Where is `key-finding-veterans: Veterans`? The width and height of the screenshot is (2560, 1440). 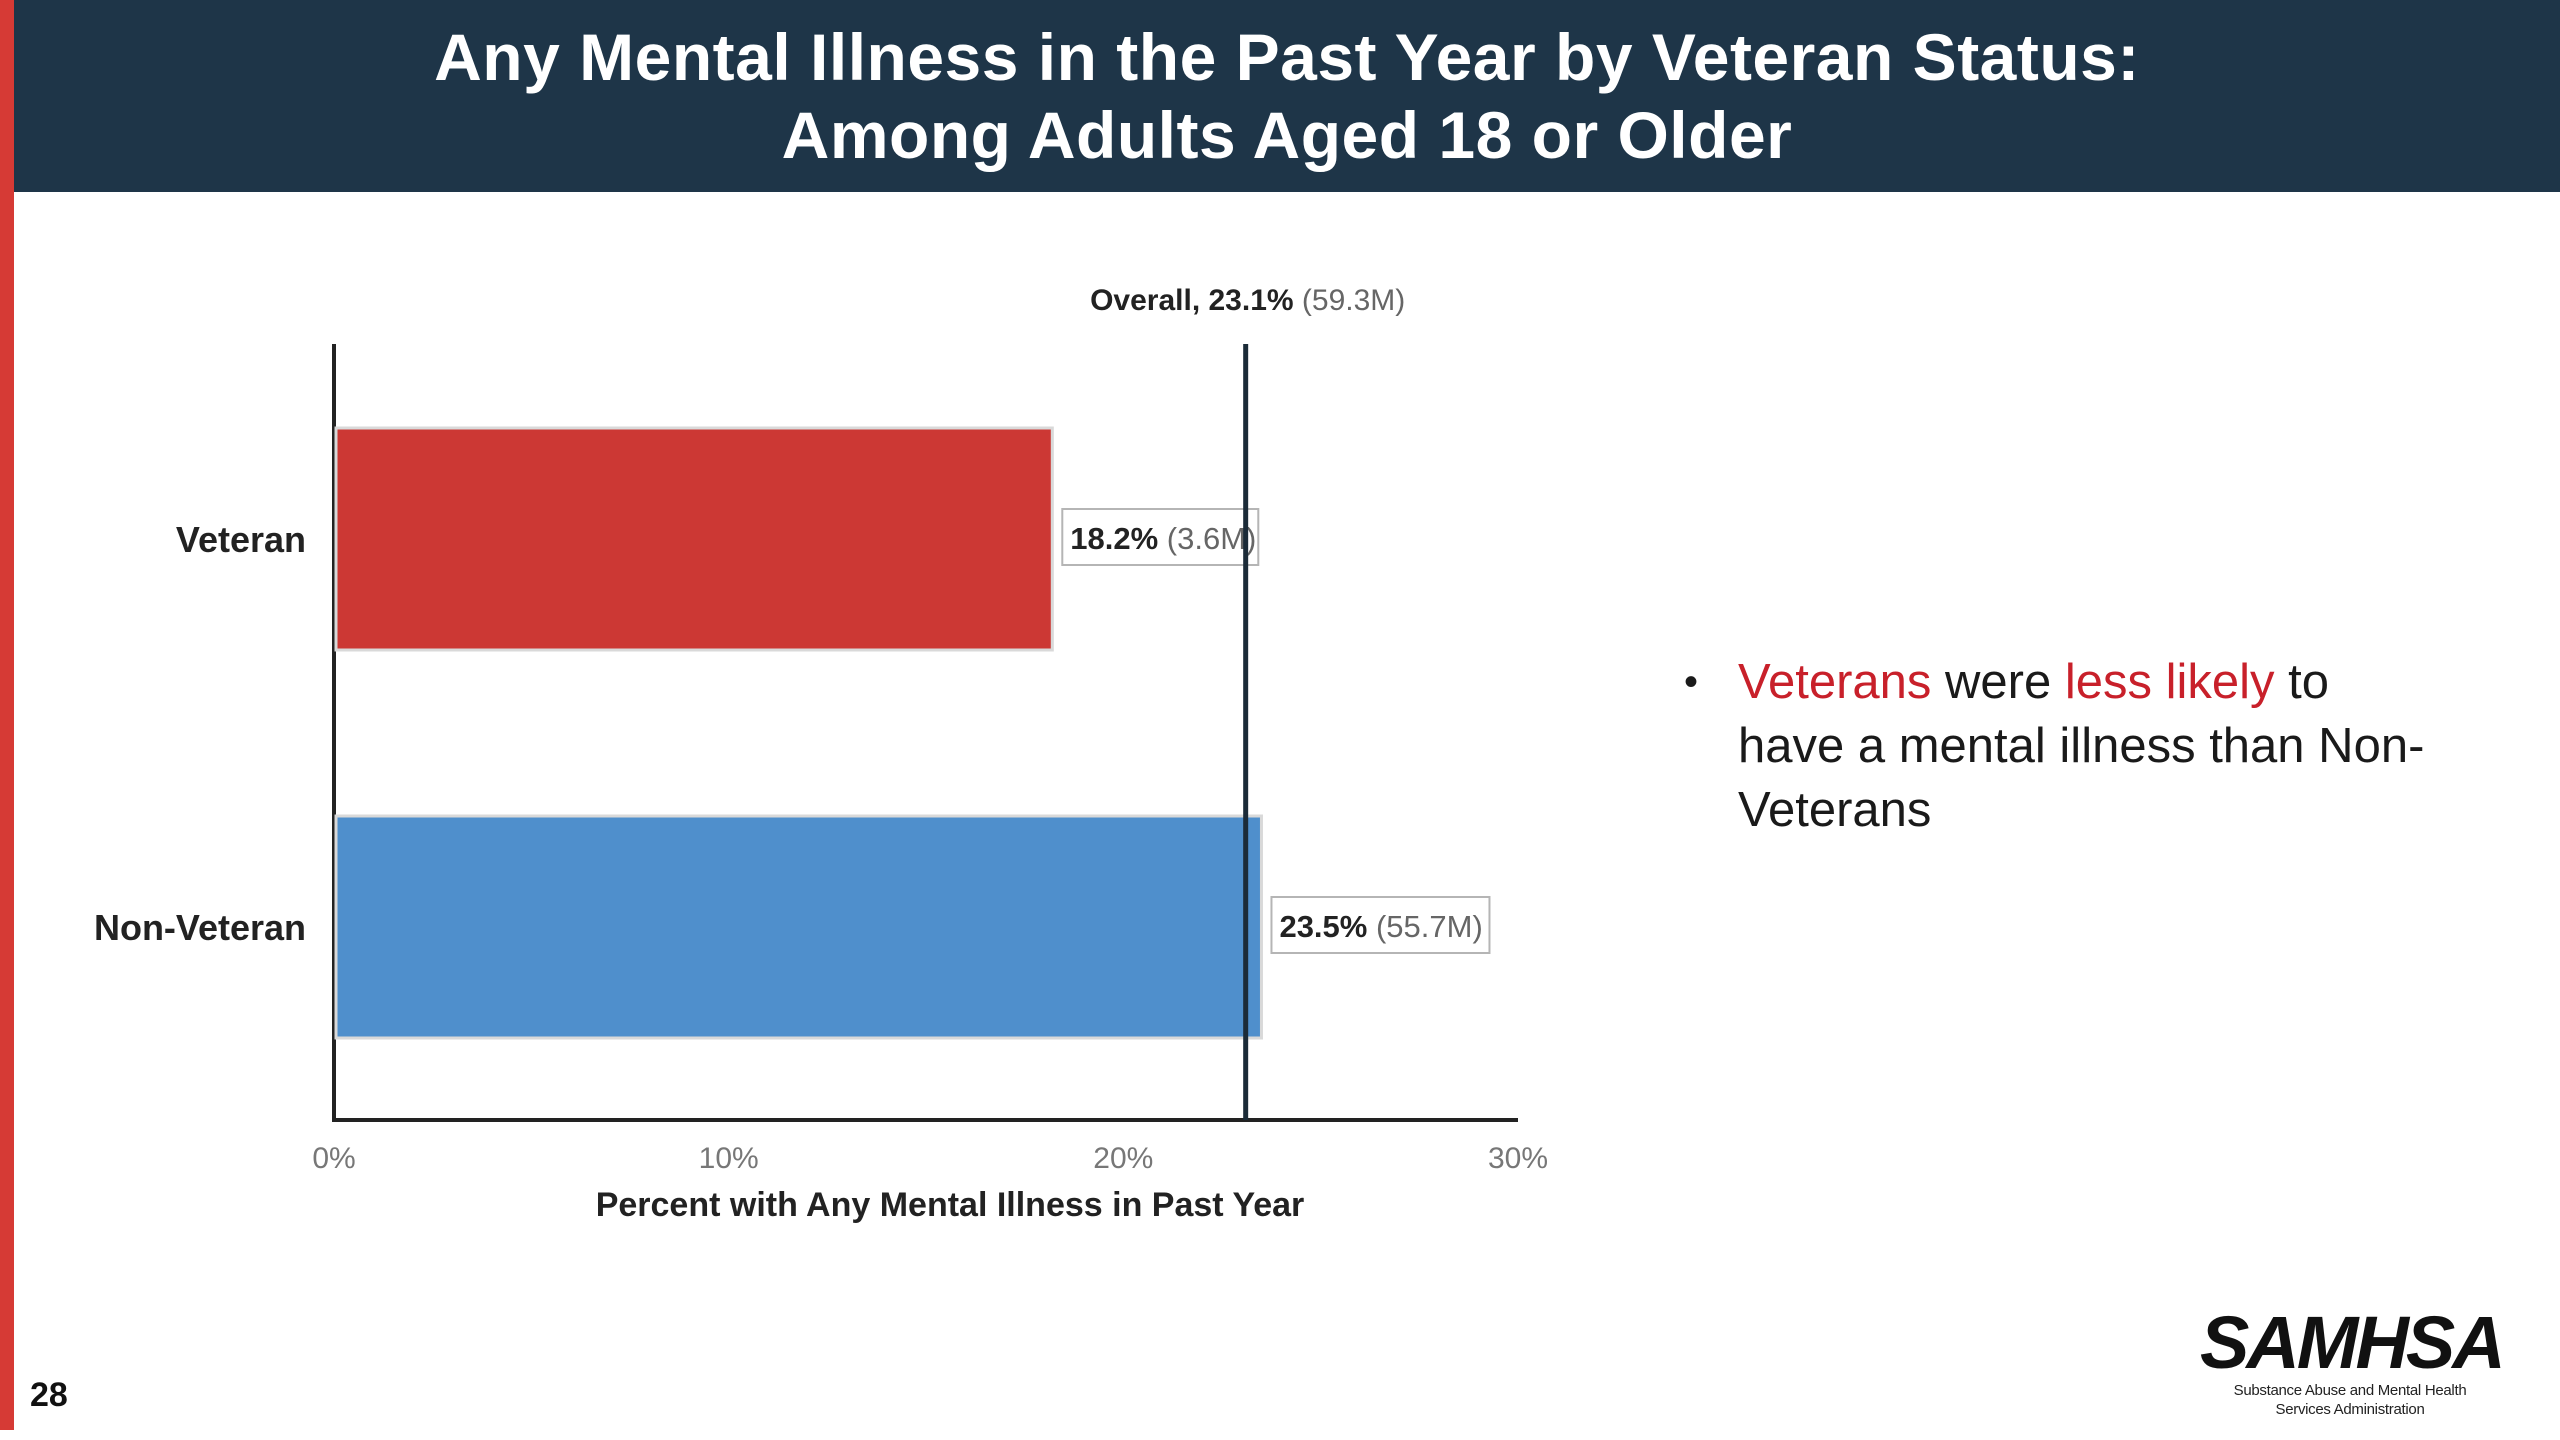
key-finding-veterans: Veterans is located at coordinates (1835, 682).